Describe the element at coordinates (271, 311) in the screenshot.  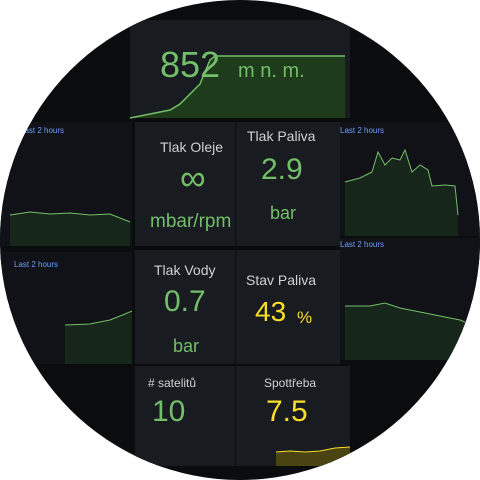
I see `stat-value: 43` at that location.